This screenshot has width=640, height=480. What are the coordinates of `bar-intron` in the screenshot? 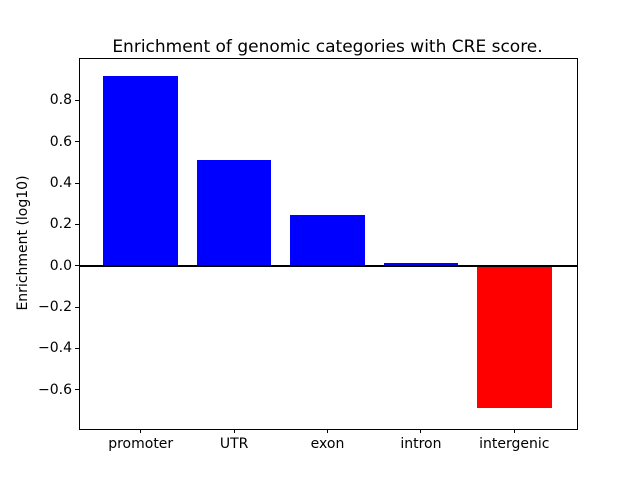 It's located at (421, 264).